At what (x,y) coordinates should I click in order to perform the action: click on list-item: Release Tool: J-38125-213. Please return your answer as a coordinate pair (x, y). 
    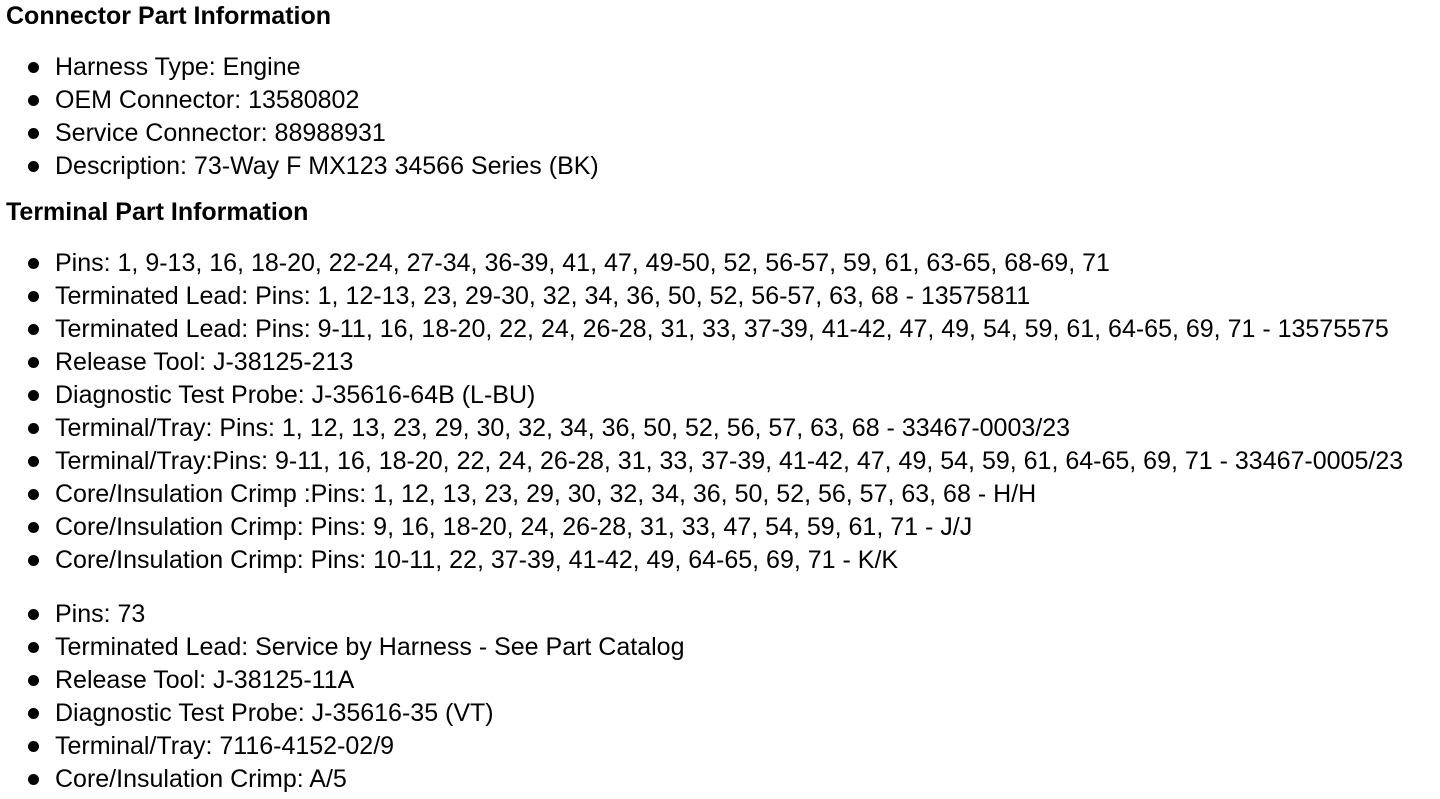
    Looking at the image, I should click on (720, 362).